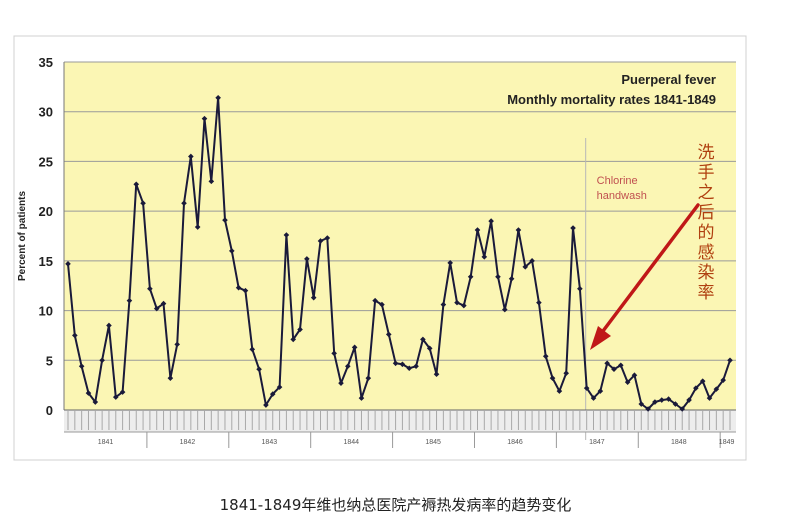 This screenshot has height=528, width=791. Describe the element at coordinates (706, 273) in the screenshot. I see `side-note-char: 染` at that location.